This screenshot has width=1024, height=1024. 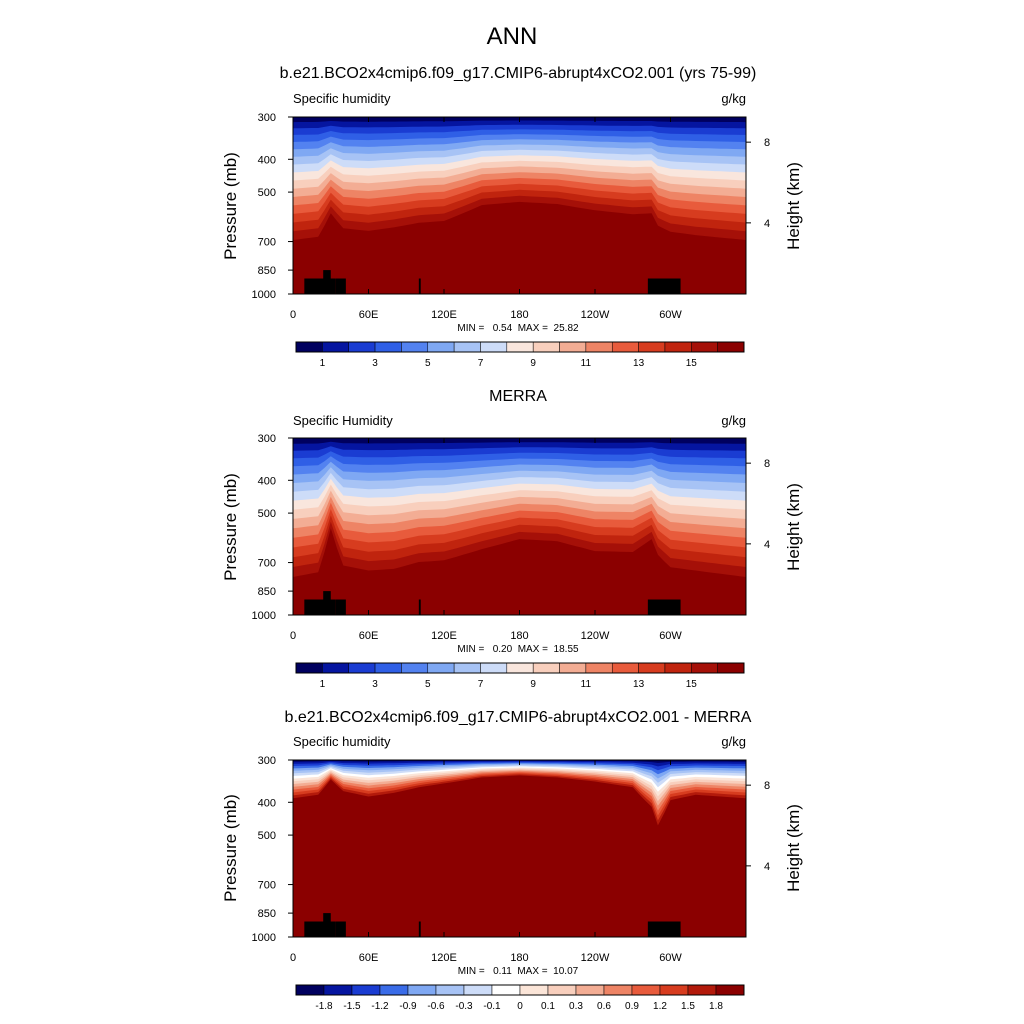 I want to click on colorbar-label: 1.5, so click(x=688, y=1006).